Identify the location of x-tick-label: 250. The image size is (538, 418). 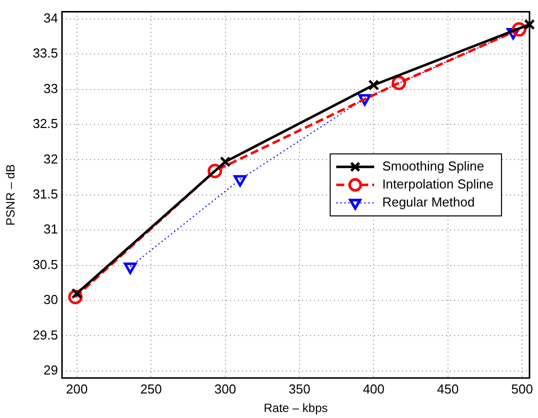
(151, 388).